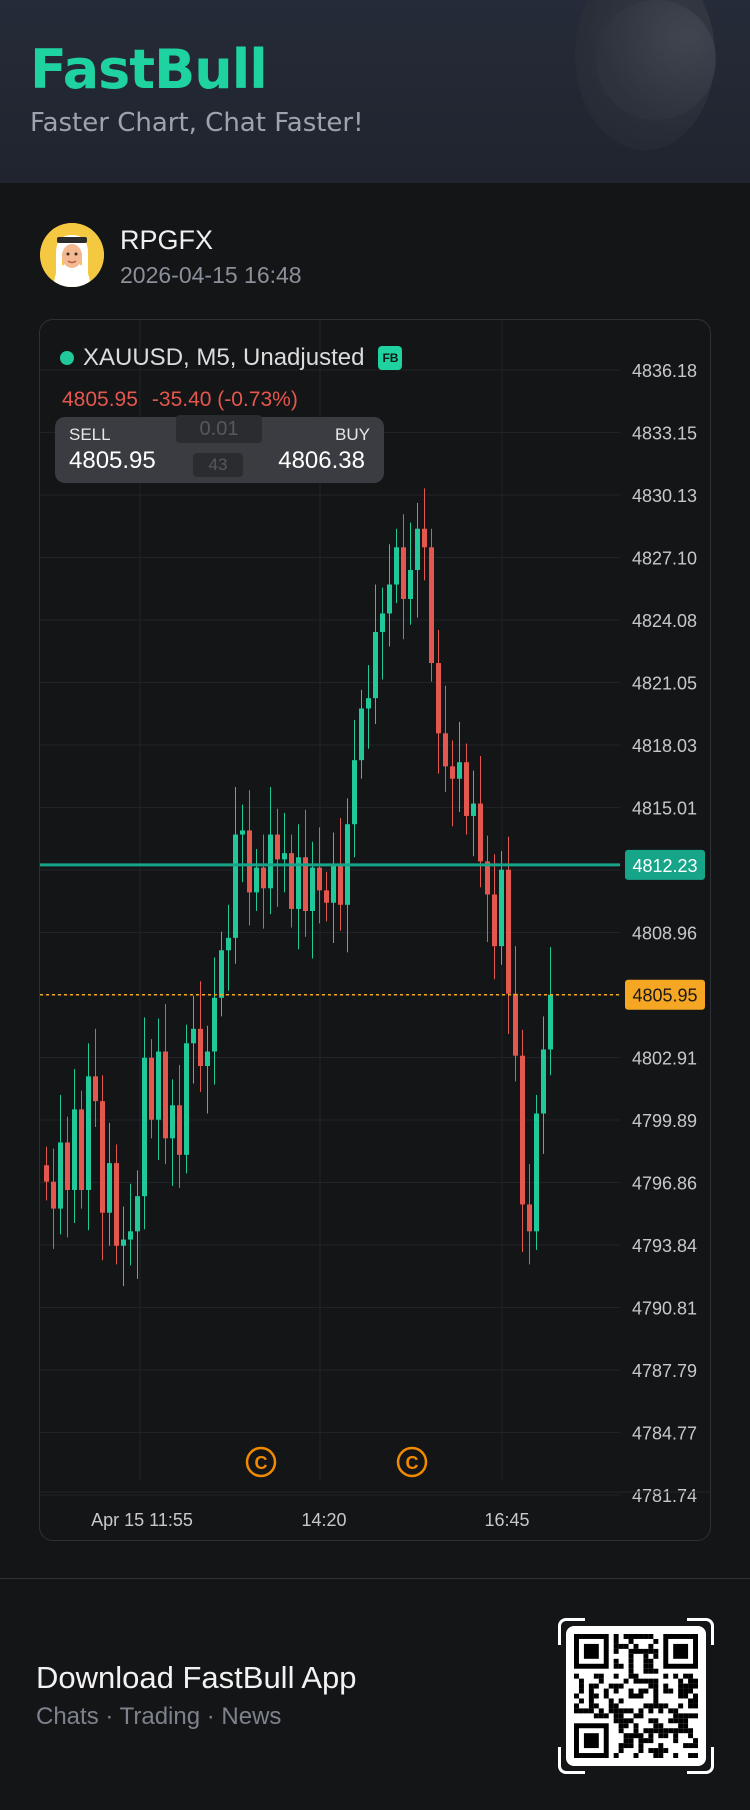 The height and width of the screenshot is (1810, 750). I want to click on price-tick-label: 4802.91, so click(664, 1059).